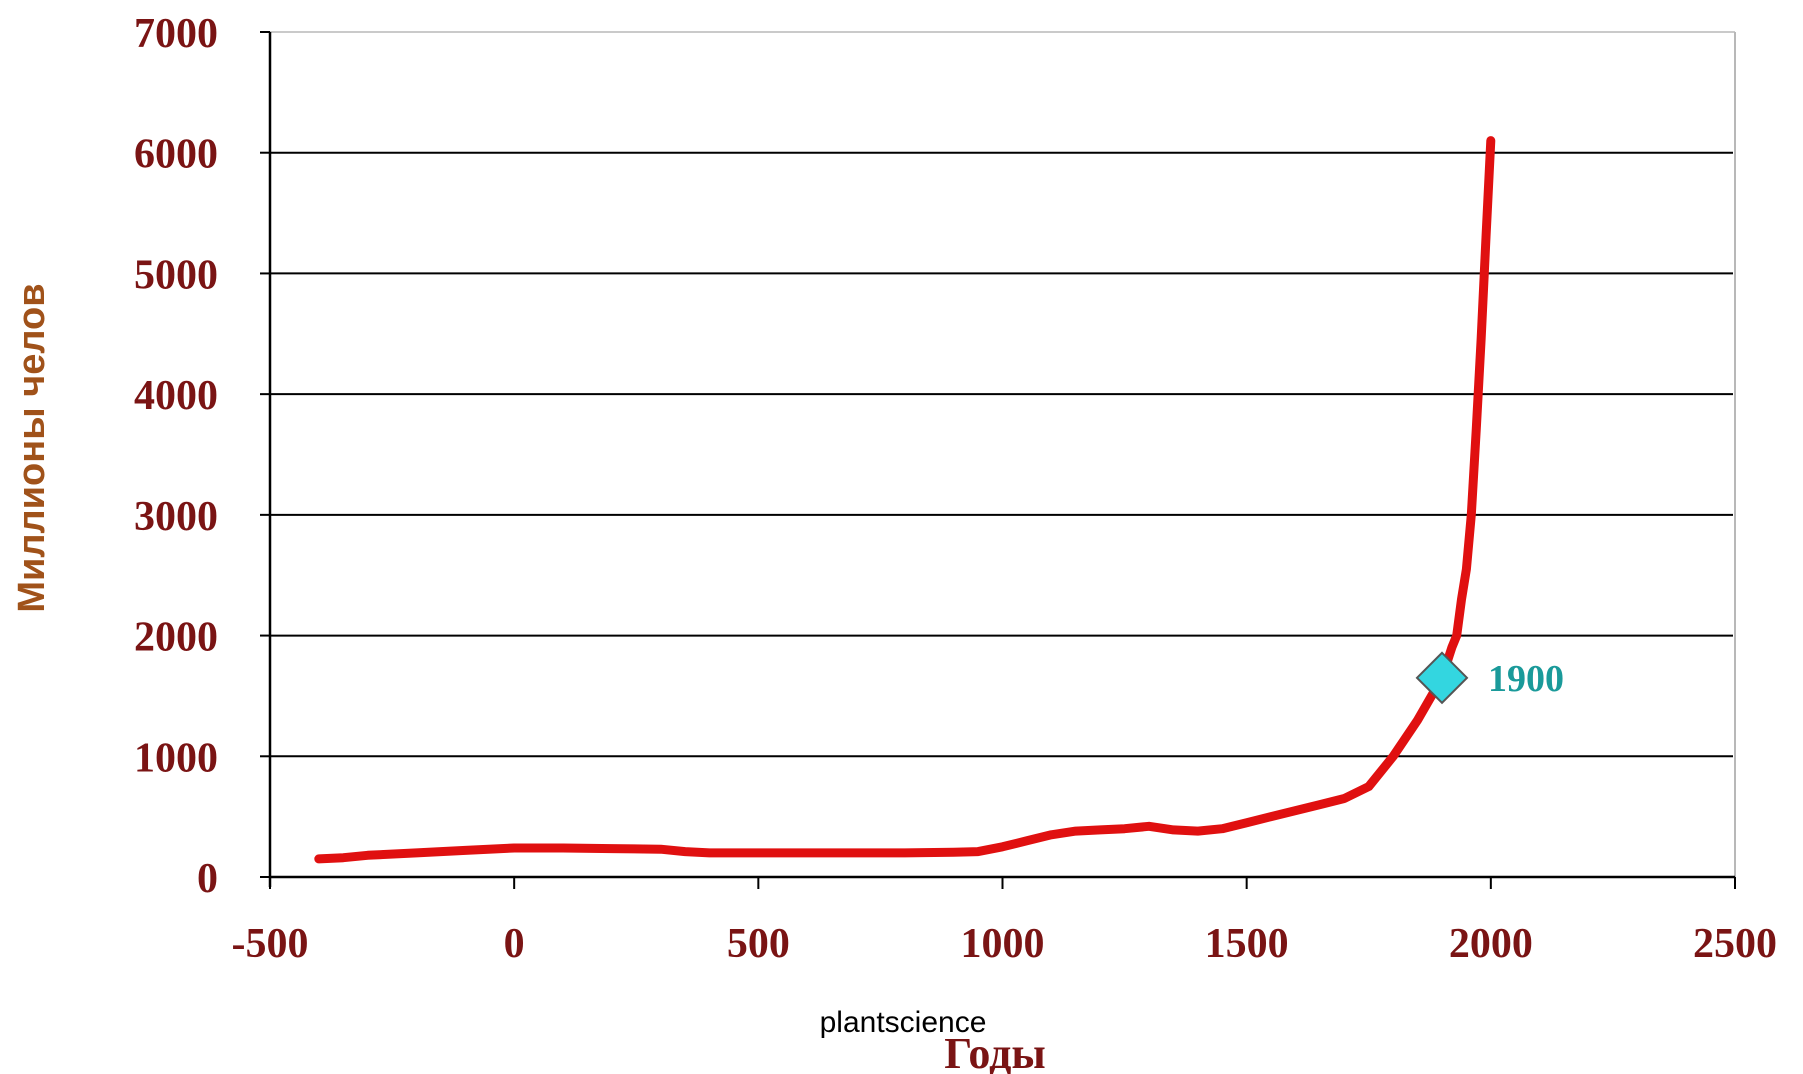  I want to click on x-tick-label: 2000, so click(1491, 944).